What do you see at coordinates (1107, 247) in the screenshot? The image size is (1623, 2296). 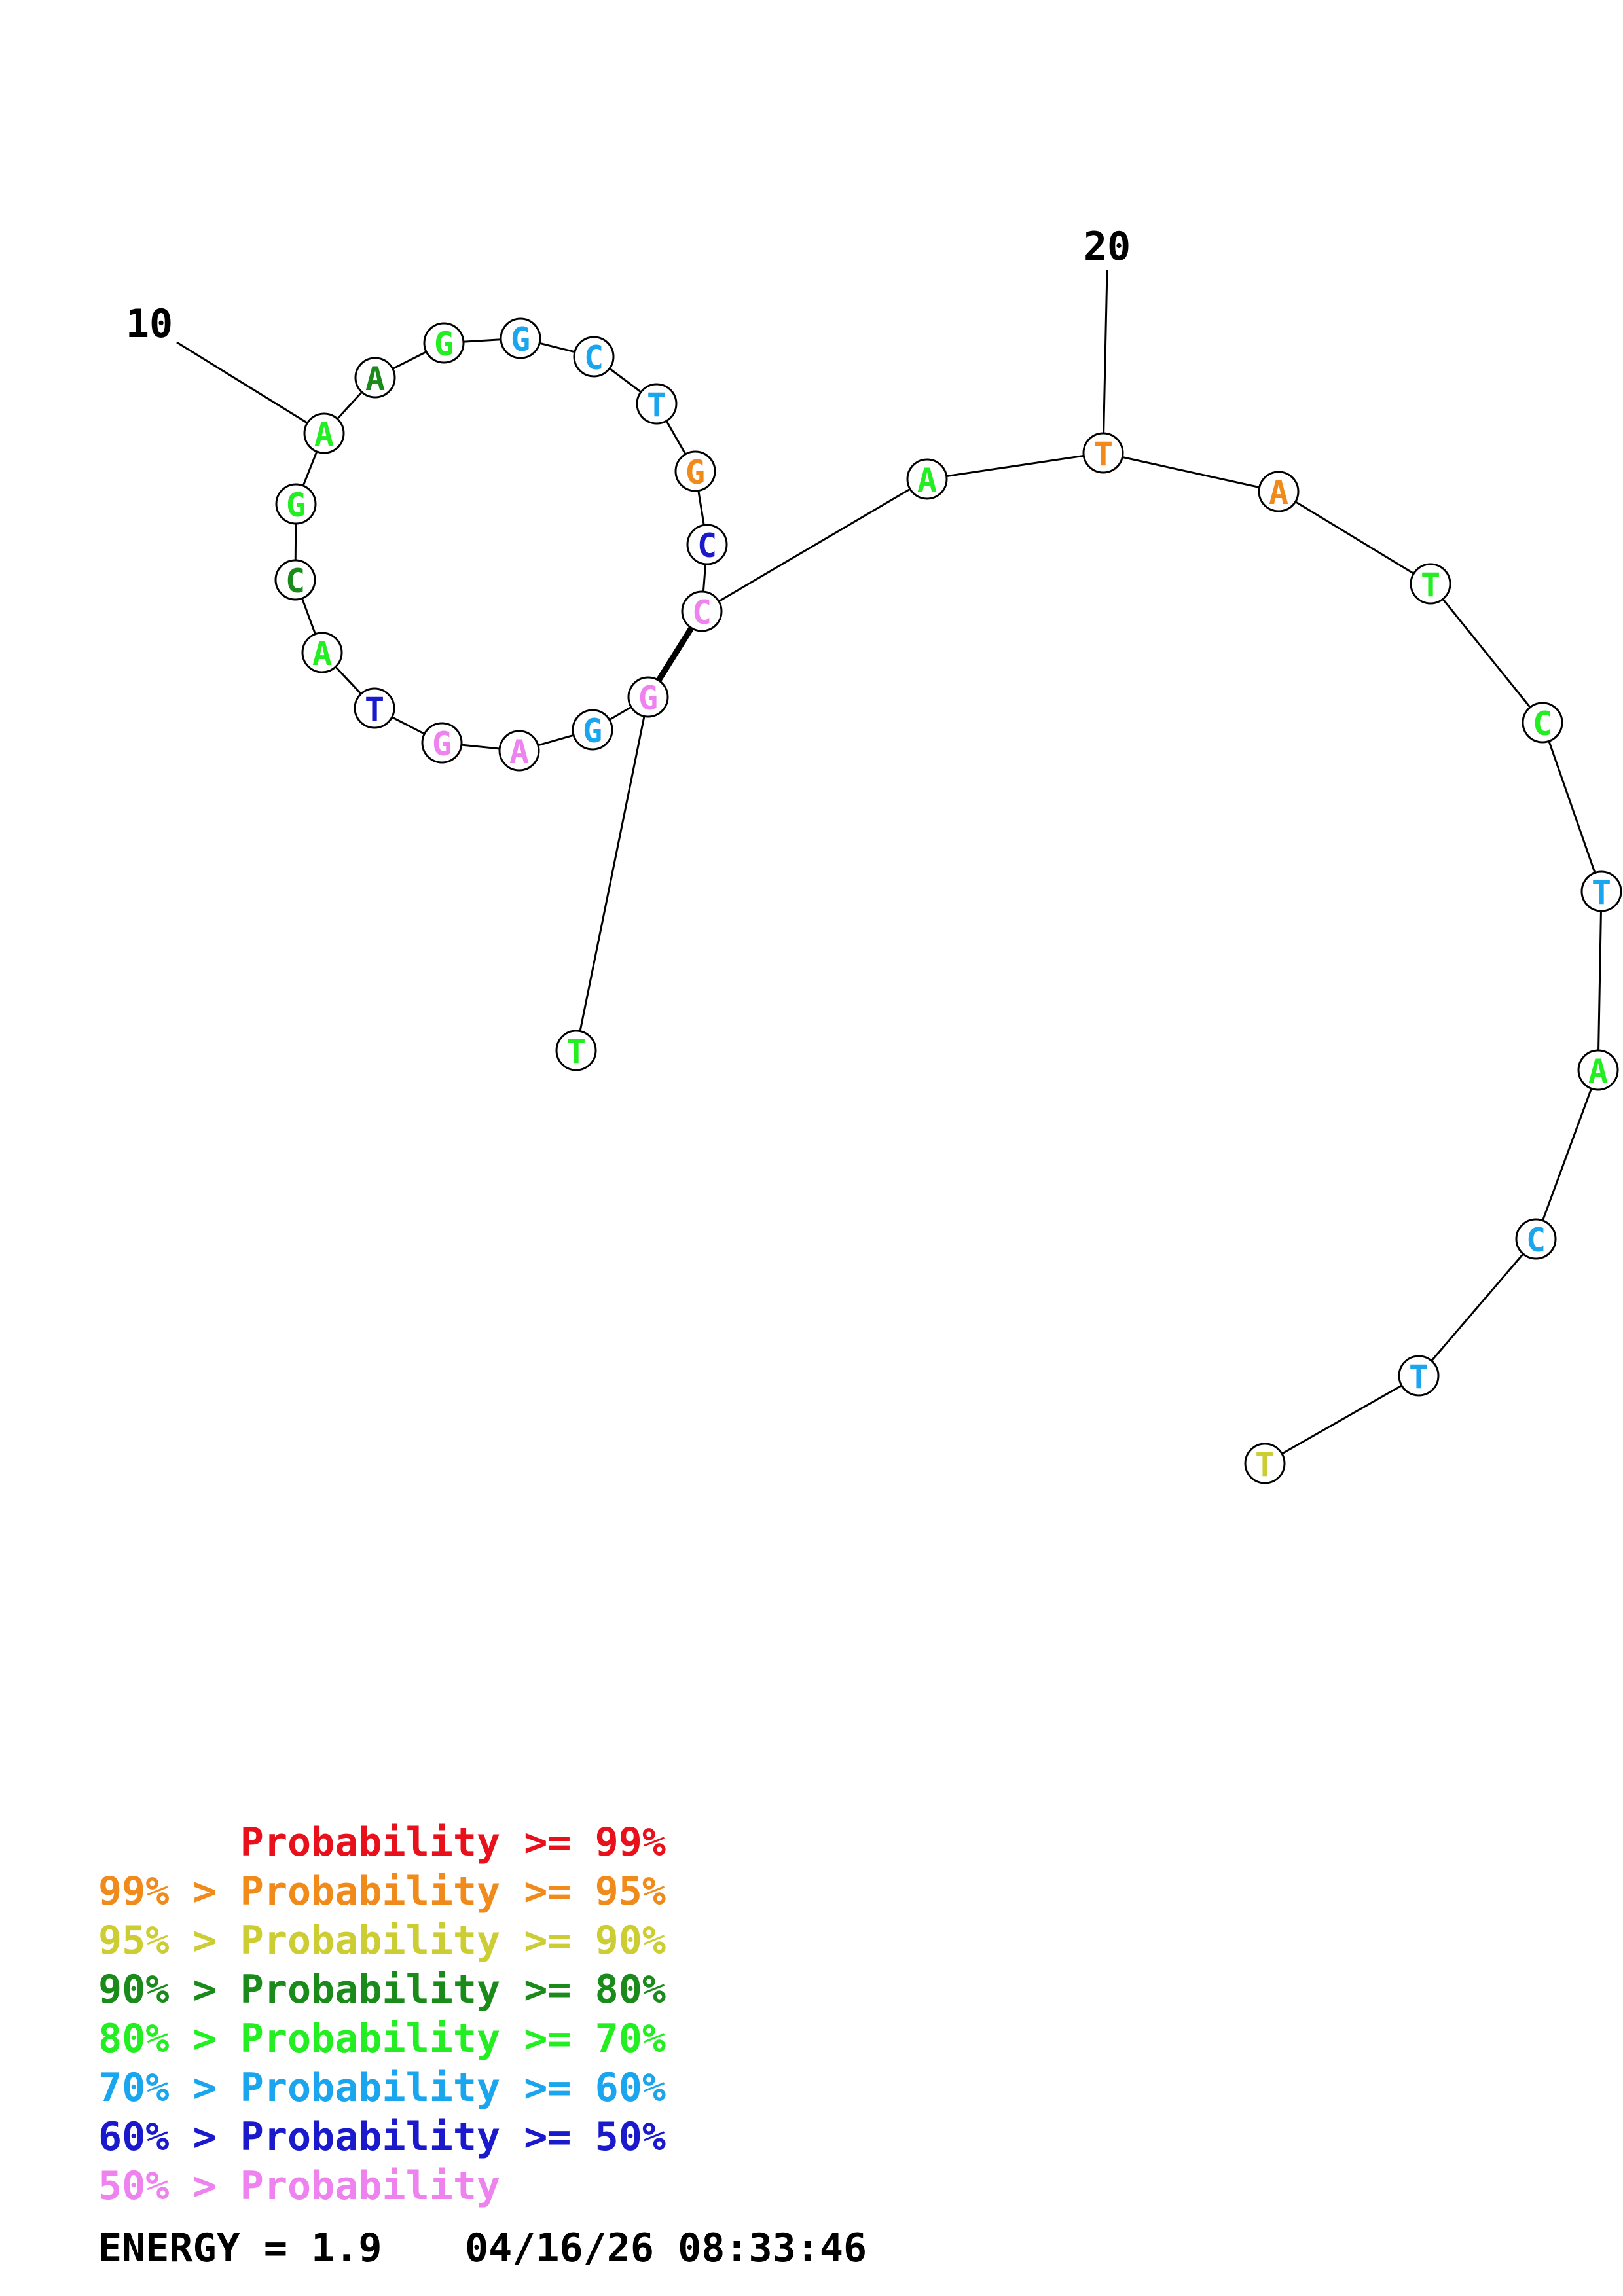 I see `index-label: 20` at bounding box center [1107, 247].